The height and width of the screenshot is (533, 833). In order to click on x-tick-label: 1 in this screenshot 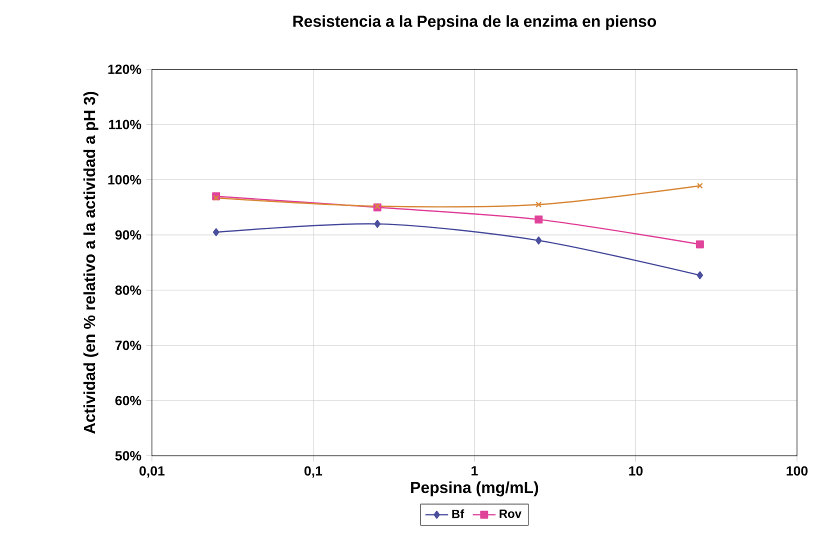, I will do `click(475, 471)`.